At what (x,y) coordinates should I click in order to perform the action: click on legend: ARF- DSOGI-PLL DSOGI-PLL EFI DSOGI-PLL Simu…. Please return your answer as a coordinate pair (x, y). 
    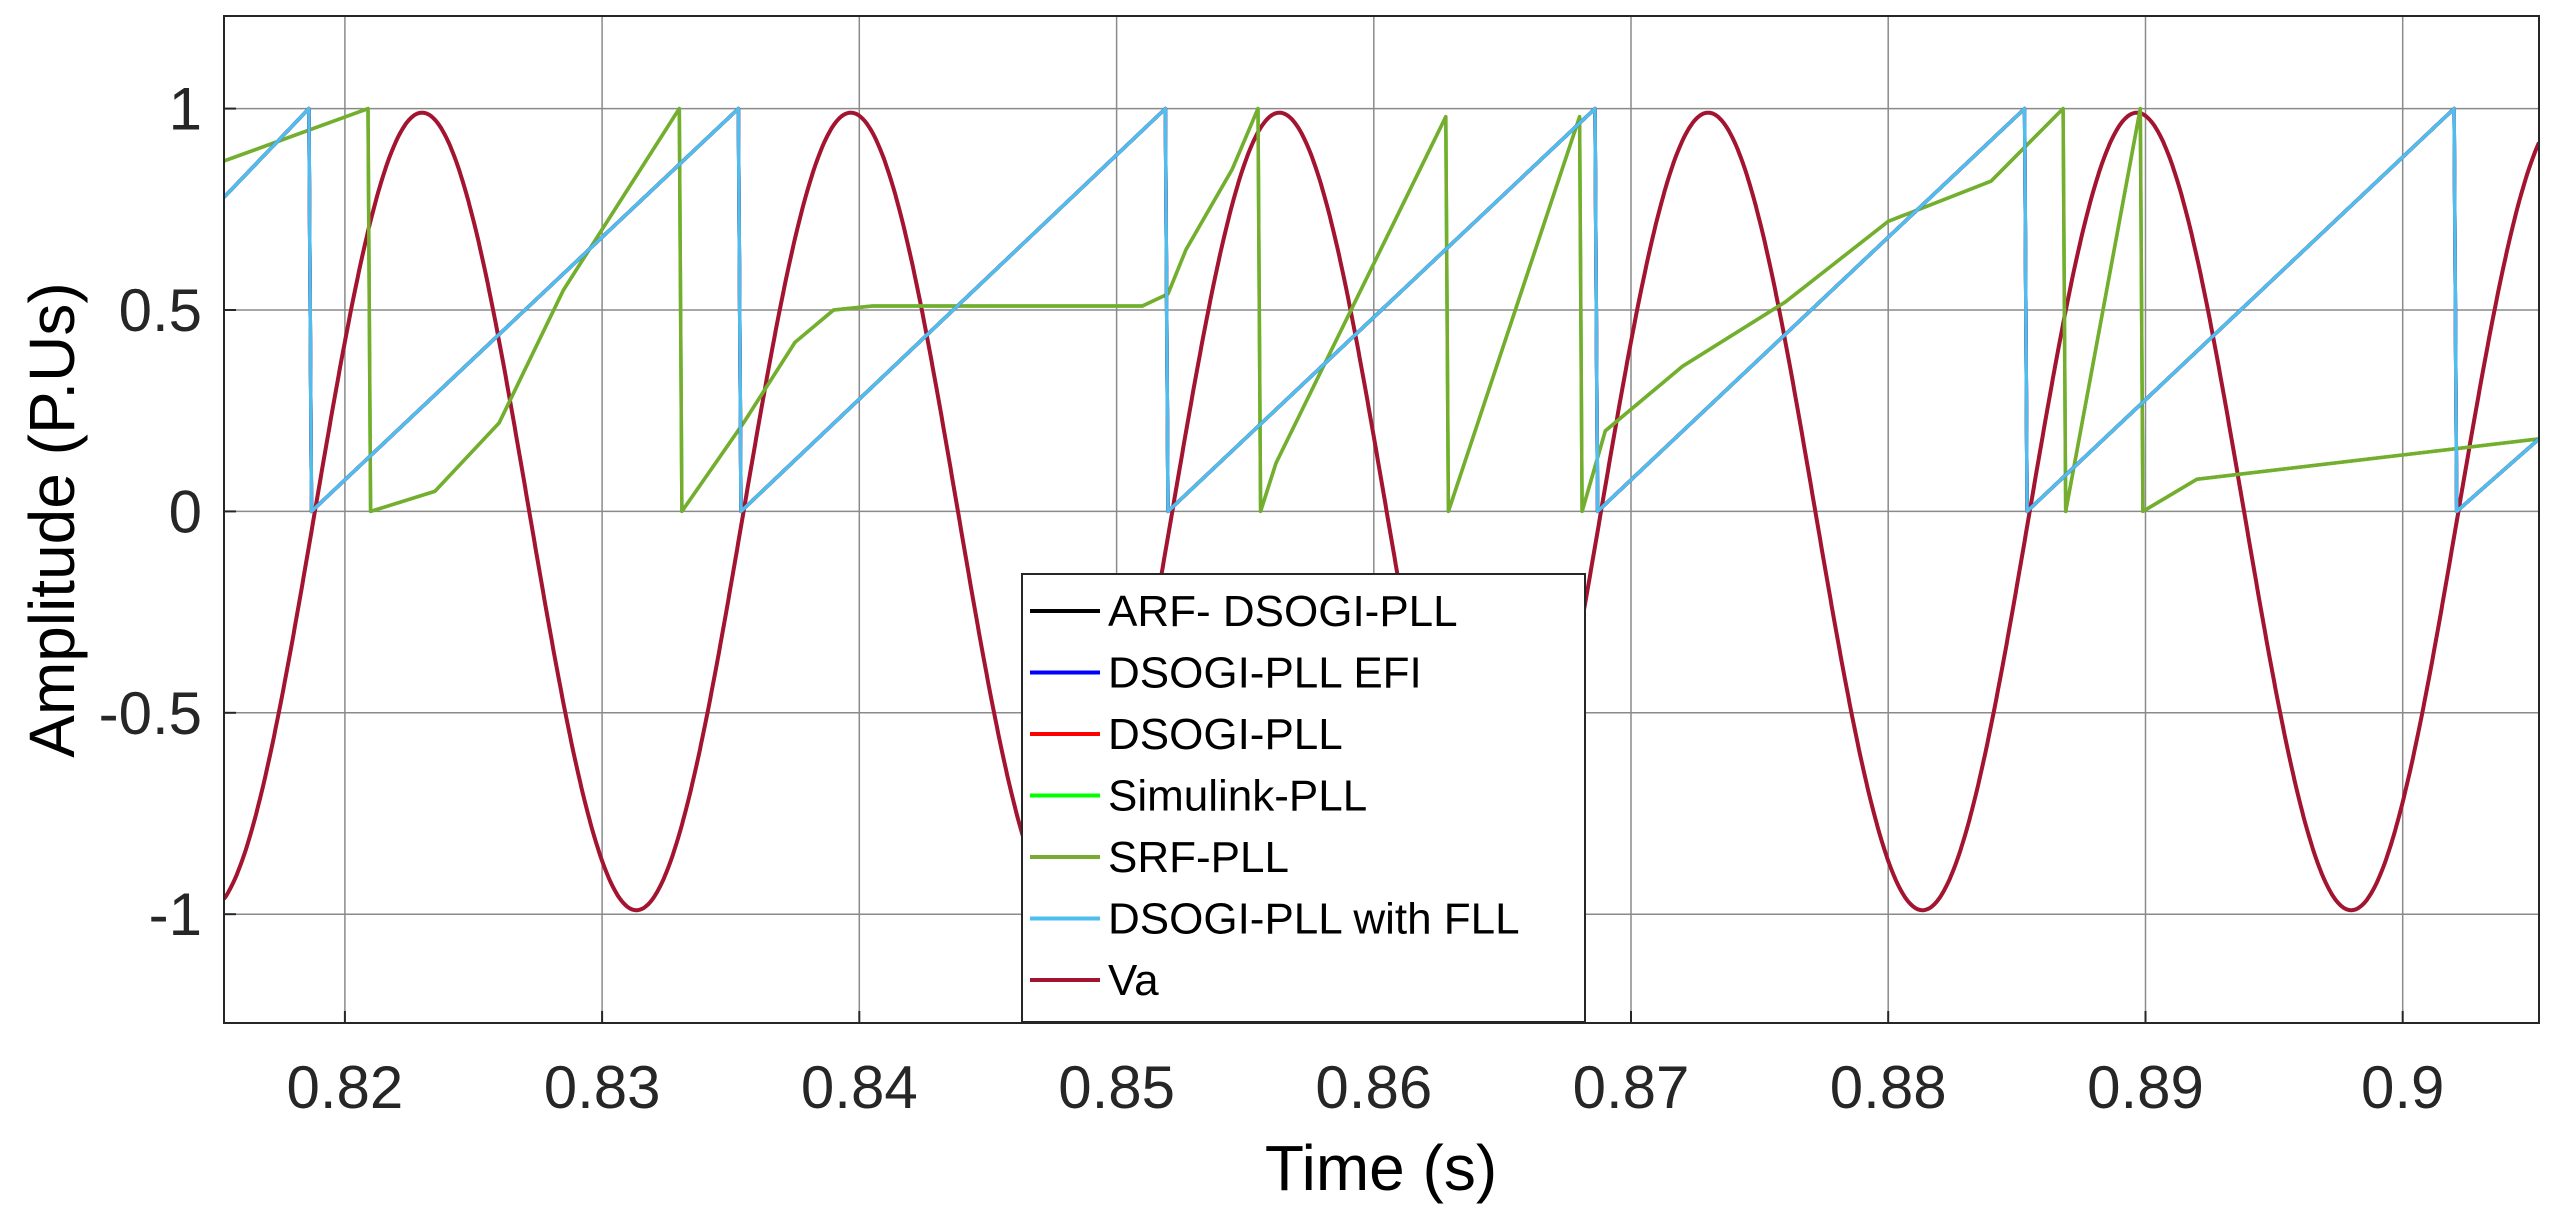
    Looking at the image, I should click on (1303, 798).